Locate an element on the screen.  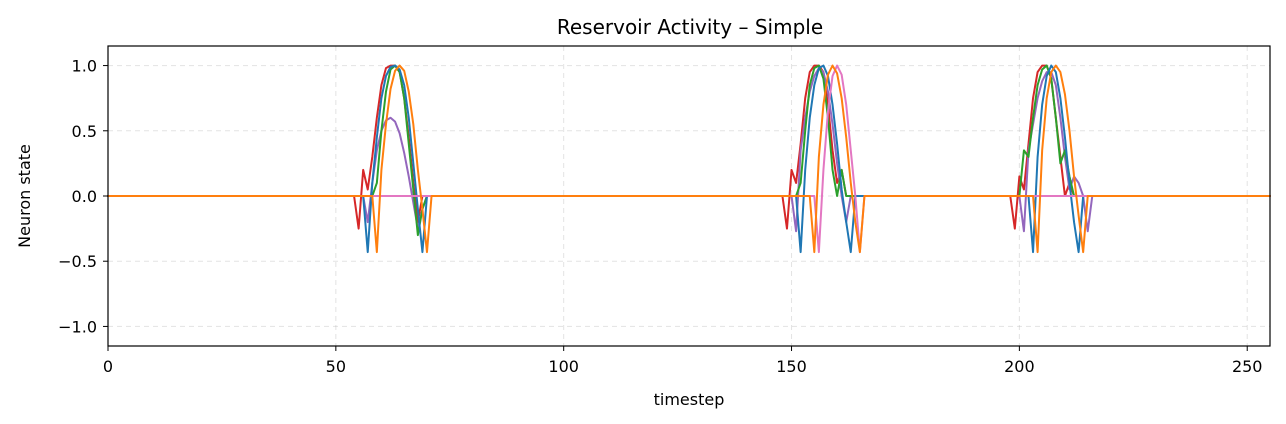
y-axis-ticks: −1.0 −0.5 0.0 0.5 1.0 is located at coordinates (83, 196).